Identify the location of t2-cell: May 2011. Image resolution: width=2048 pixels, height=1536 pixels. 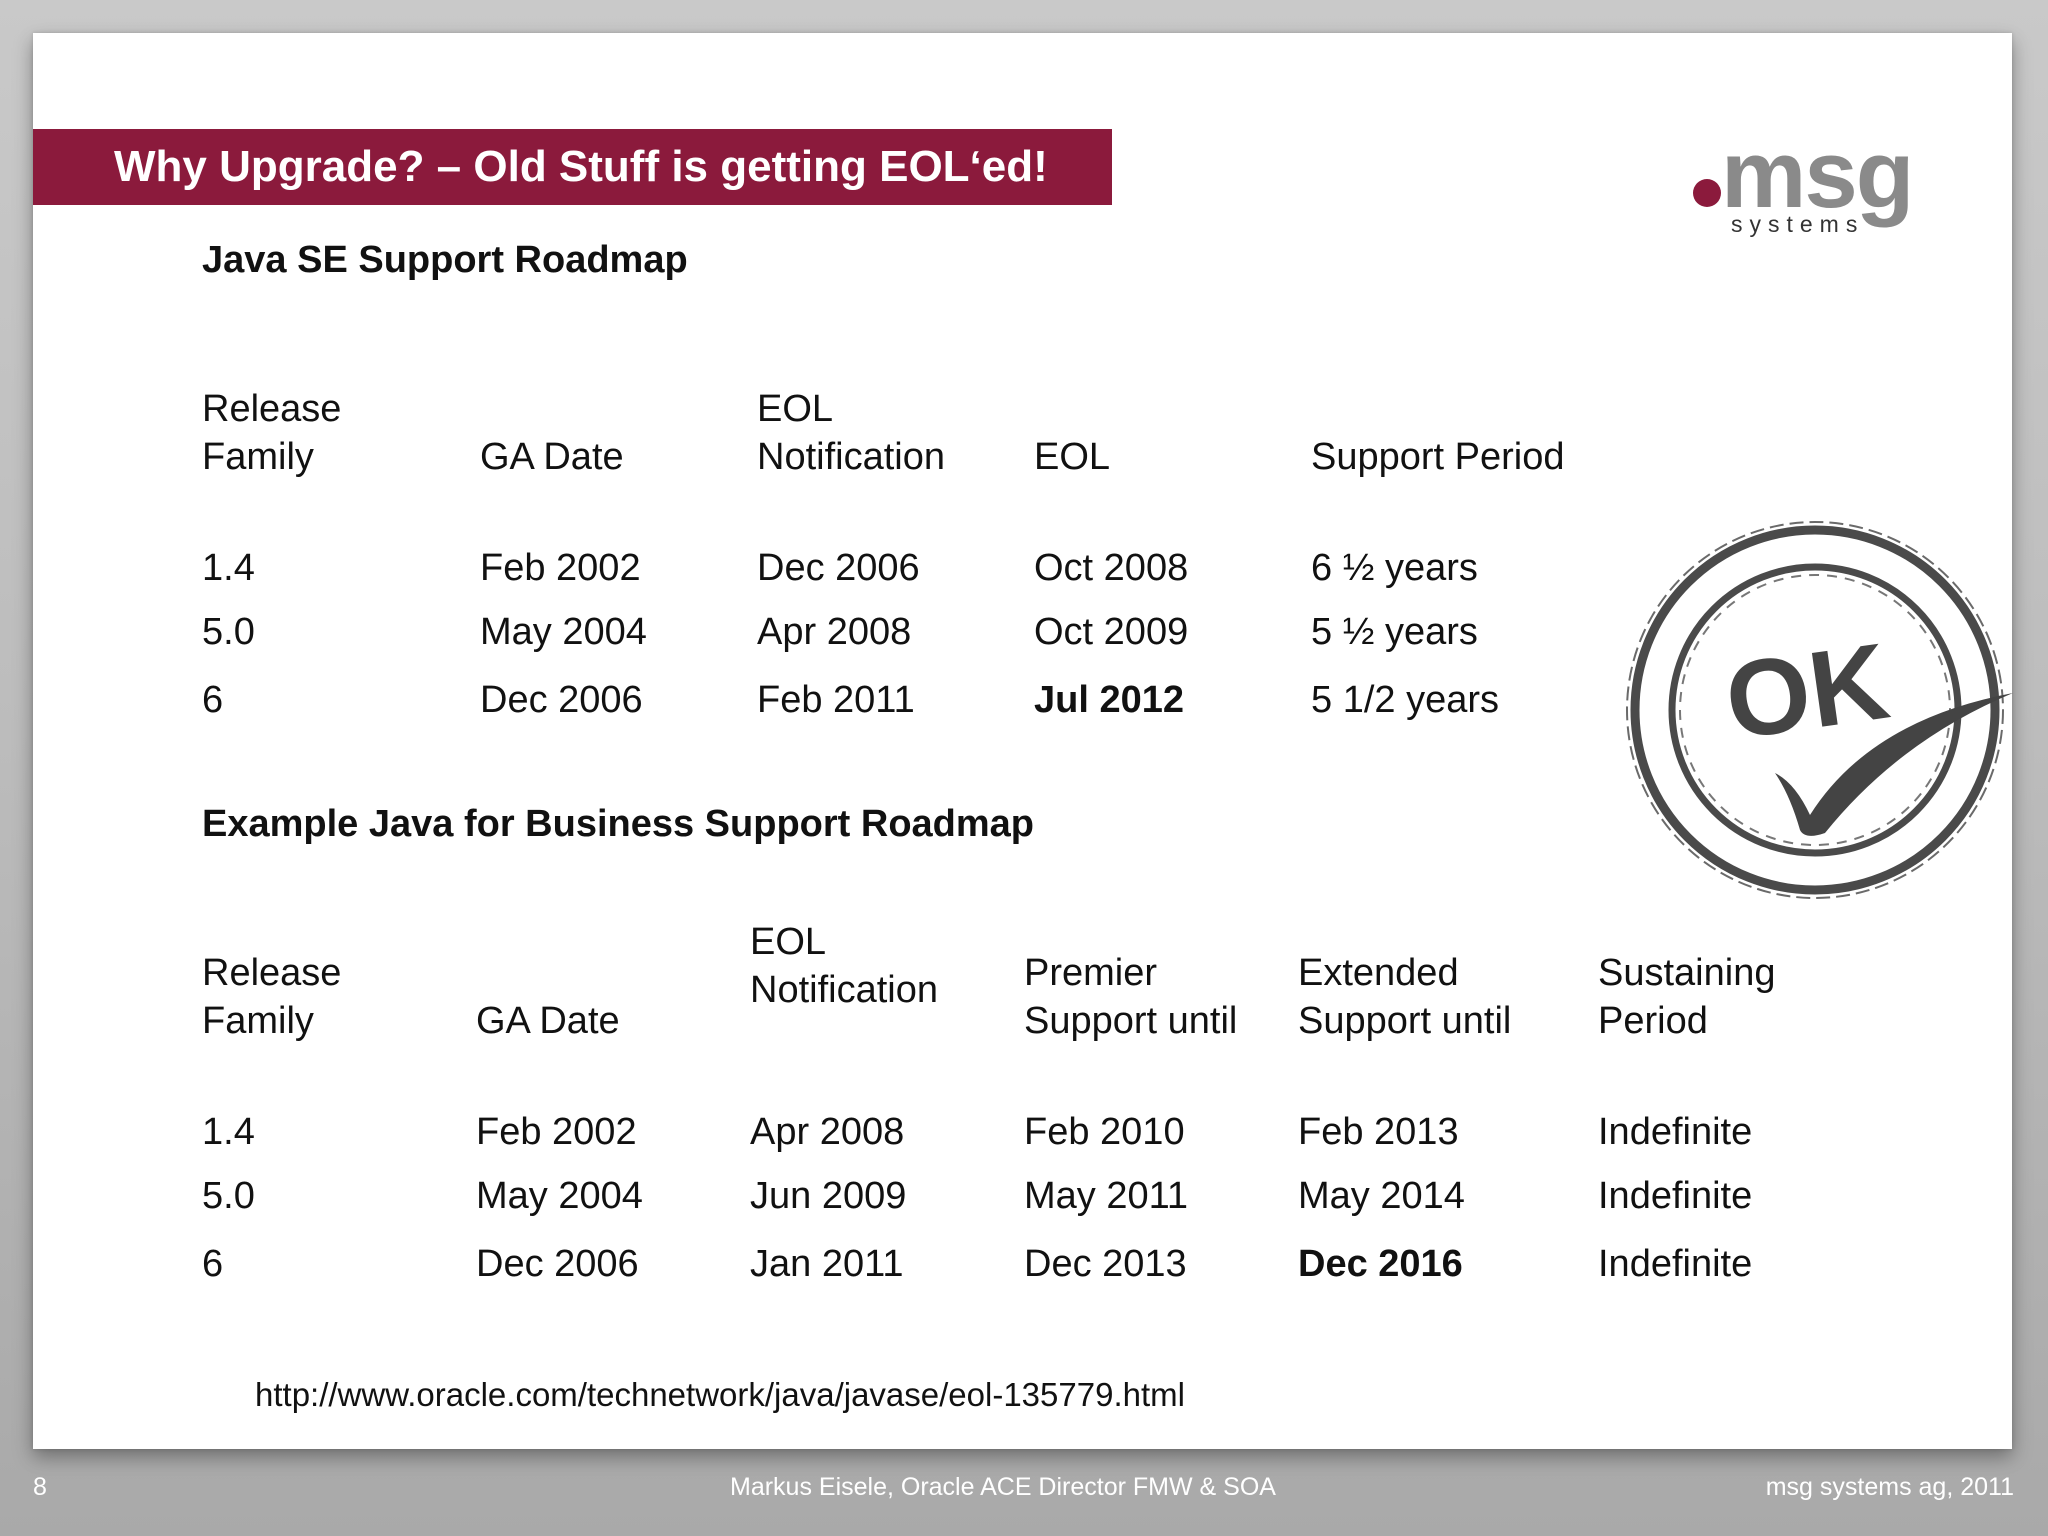
(1106, 1196).